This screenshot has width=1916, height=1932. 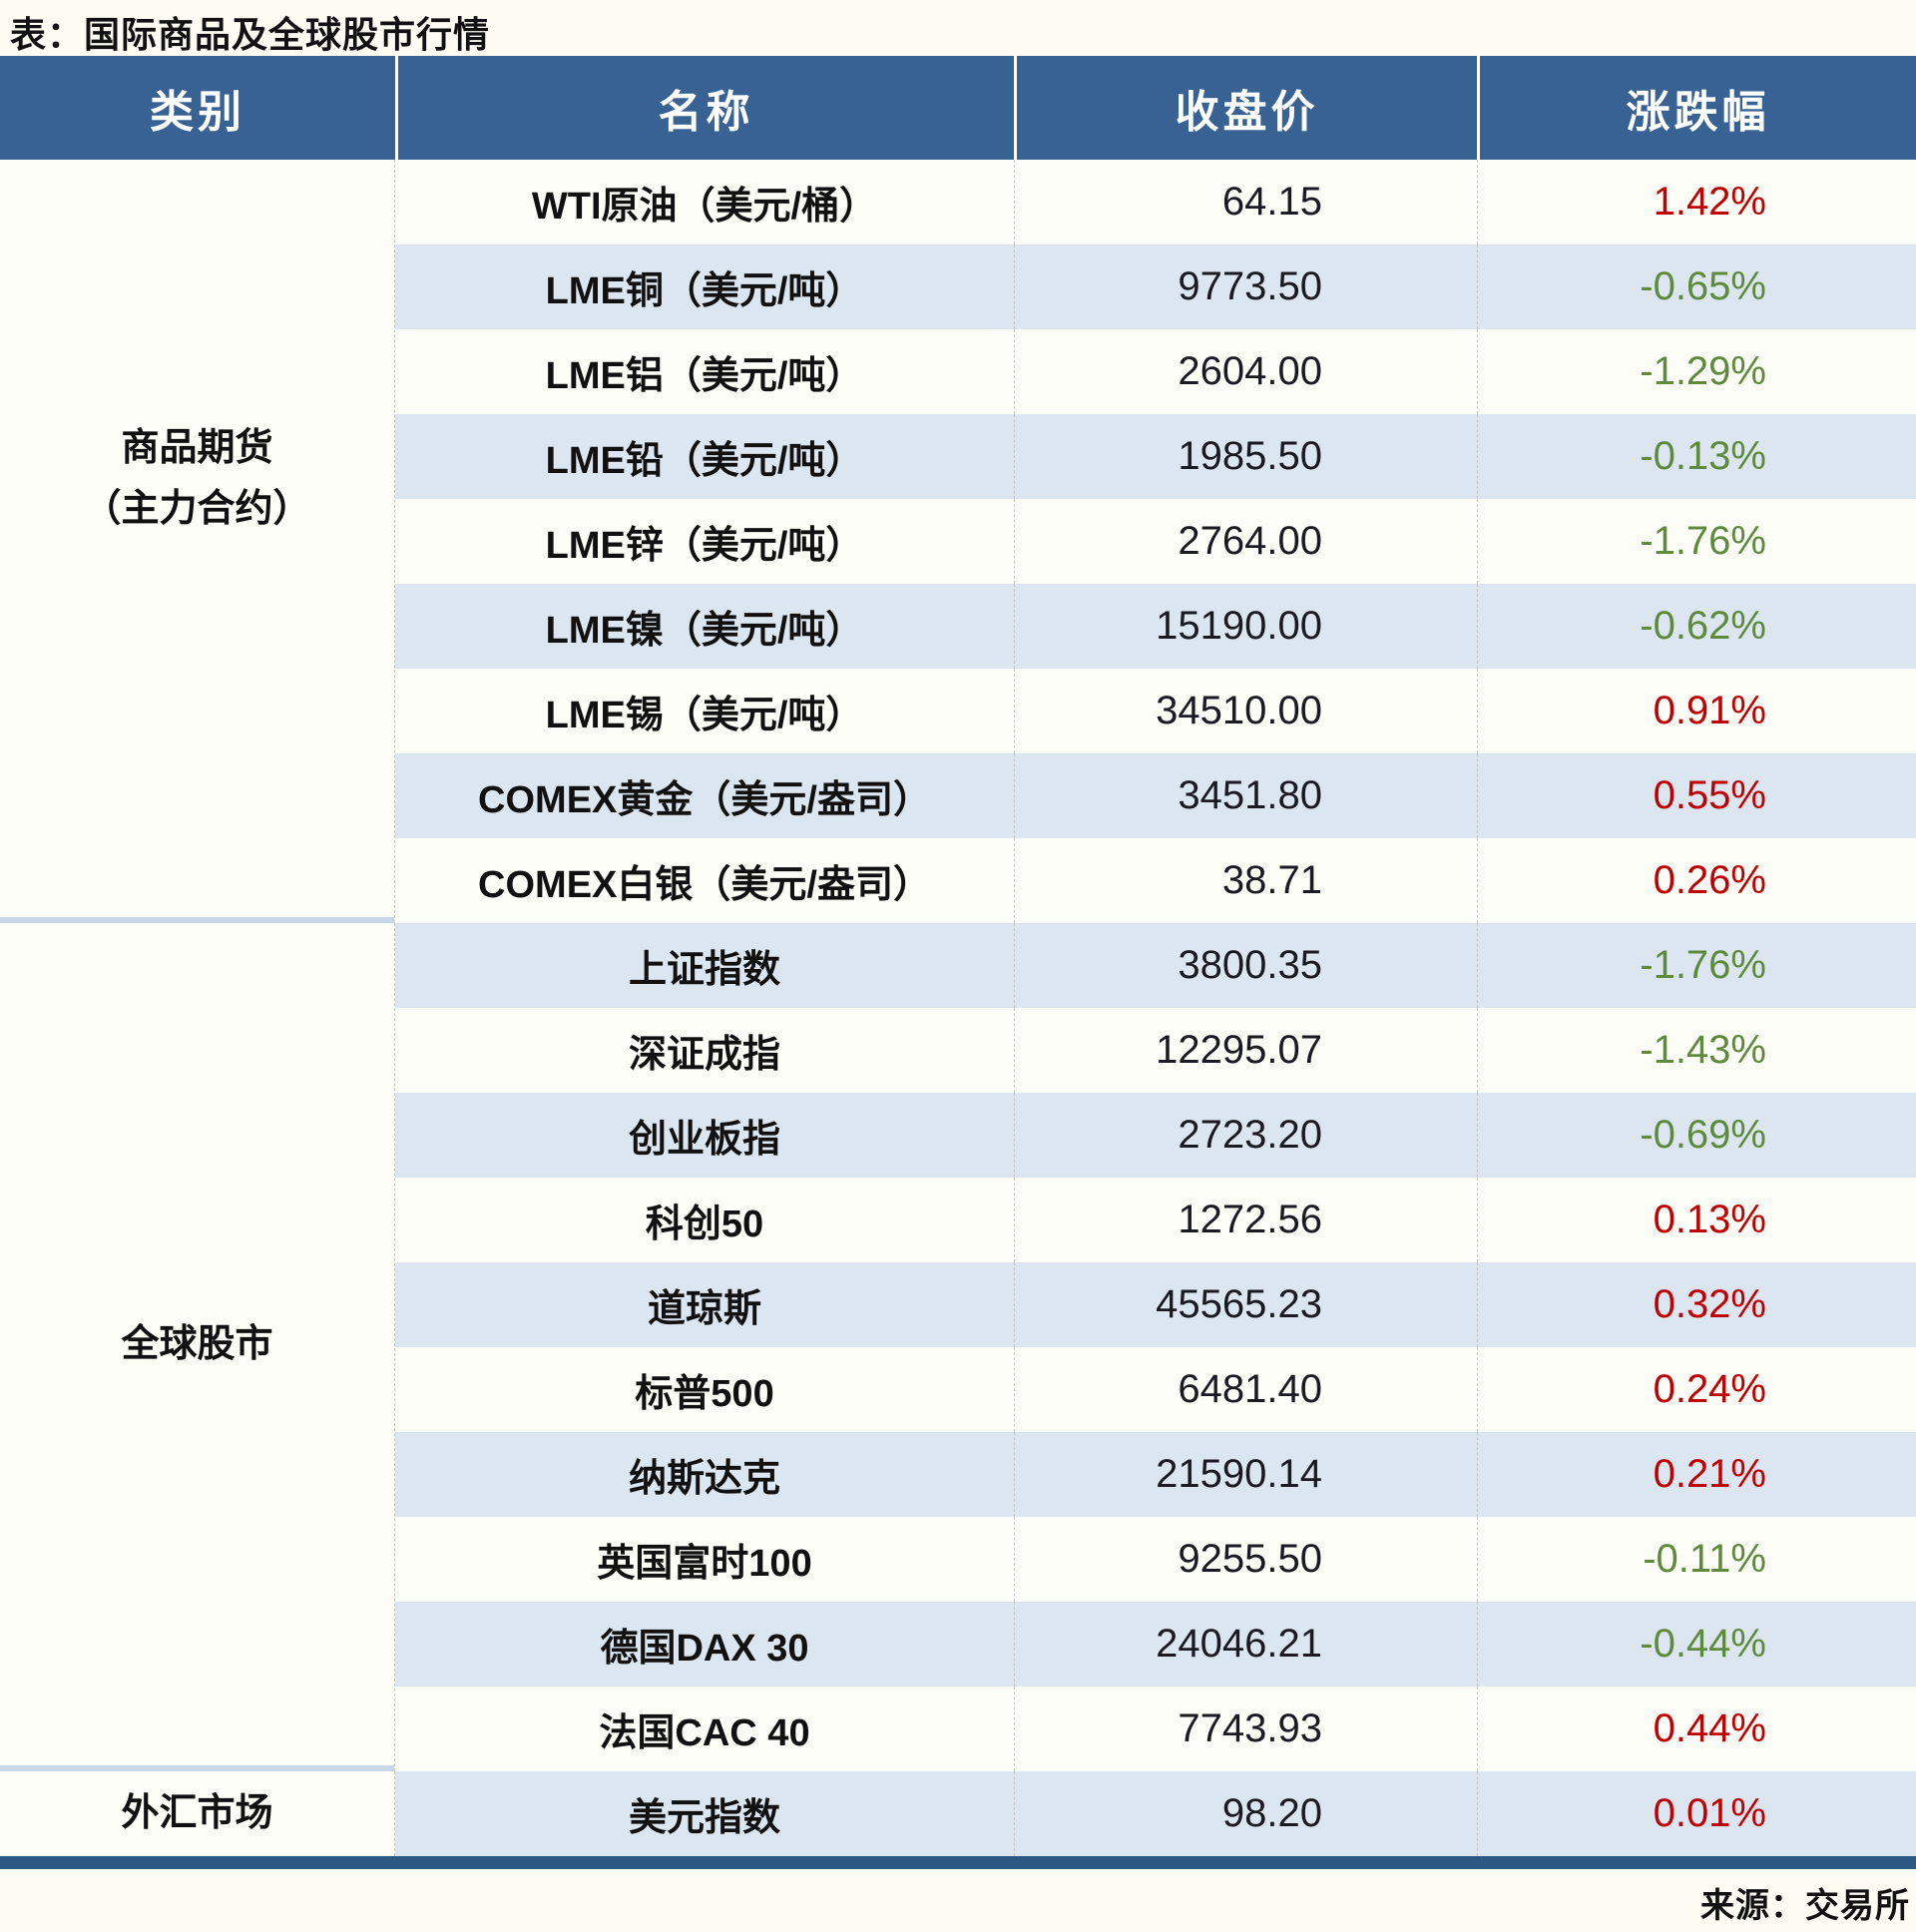 I want to click on table-row: 道琼斯 45565.23 0.32%, so click(x=1155, y=1304).